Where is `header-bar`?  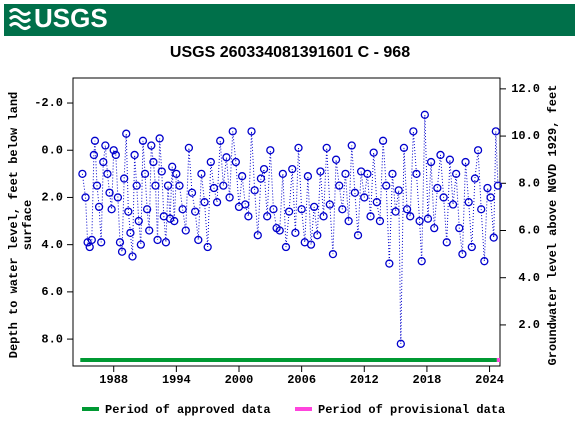
header-bar is located at coordinates (289, 20).